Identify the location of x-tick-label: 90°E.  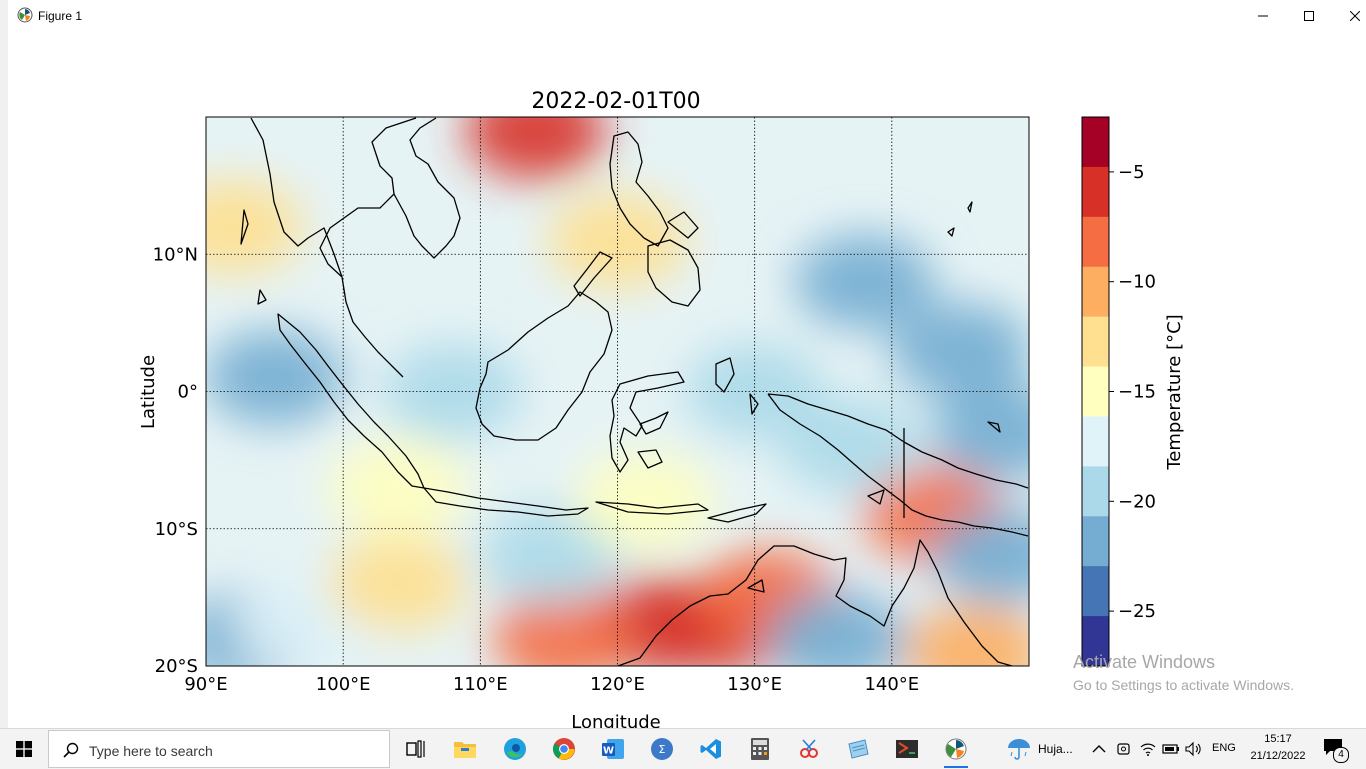
(205, 684).